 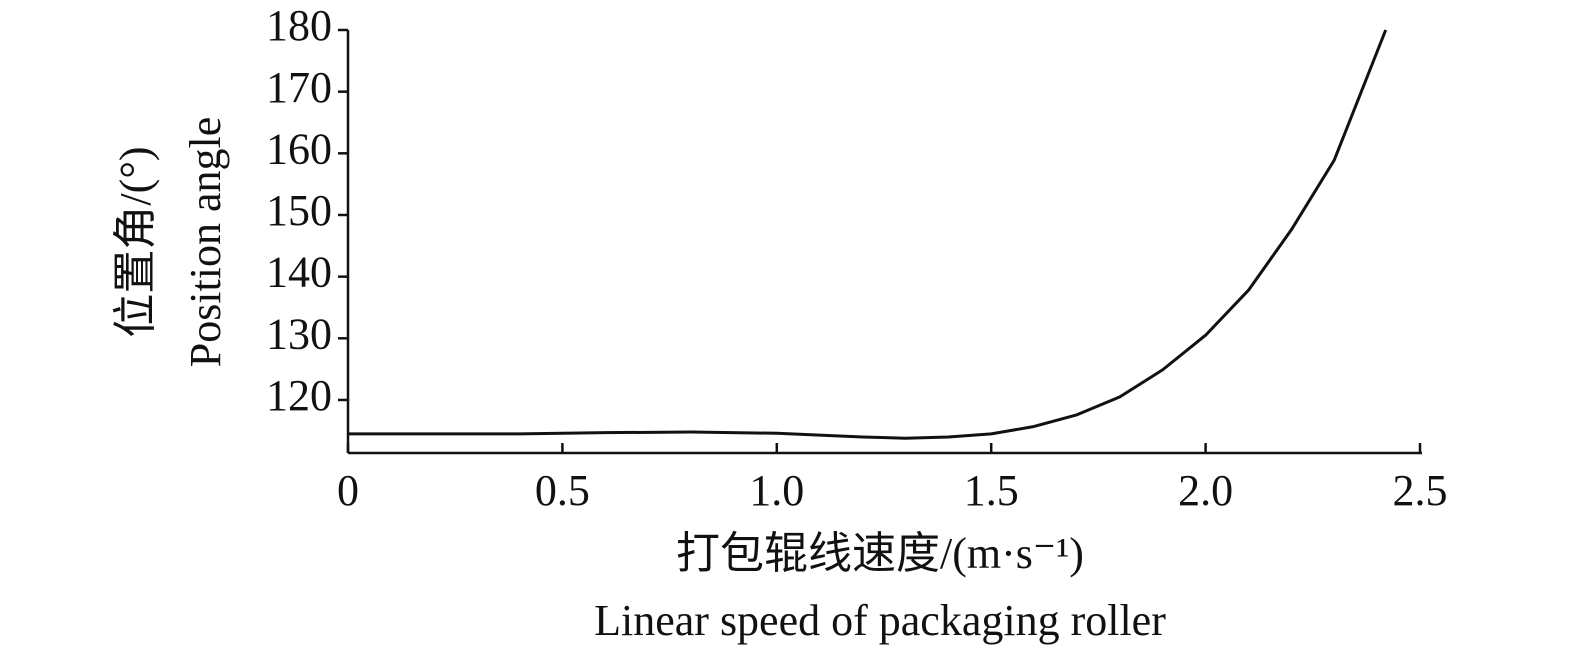 I want to click on y-axis-label: 位置角/(°), so click(x=135, y=241).